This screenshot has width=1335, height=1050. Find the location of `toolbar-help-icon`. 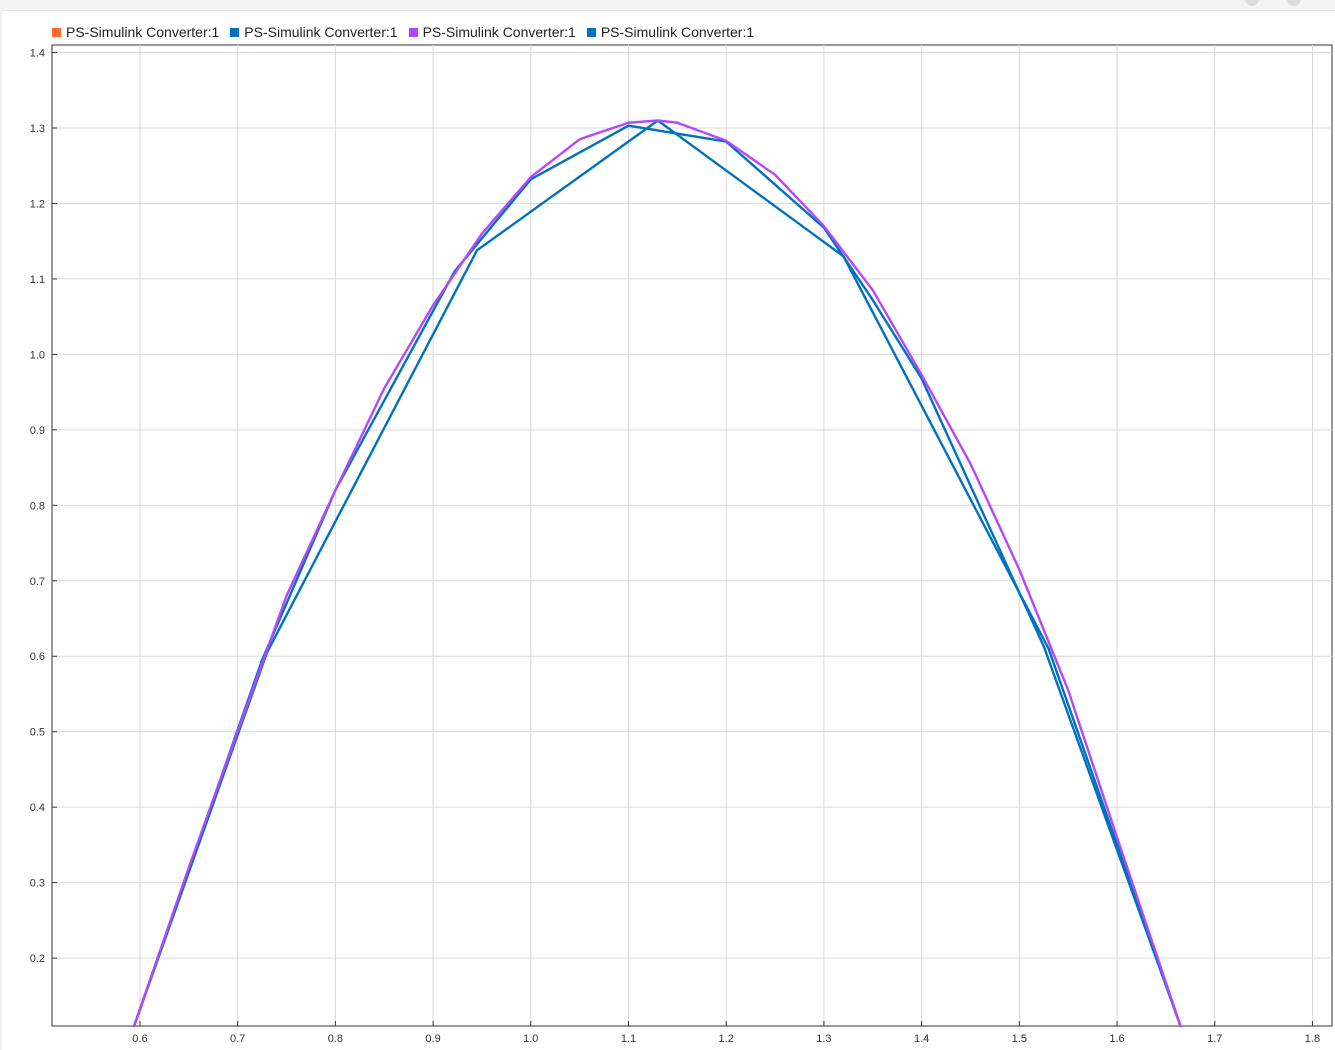

toolbar-help-icon is located at coordinates (1294, 3).